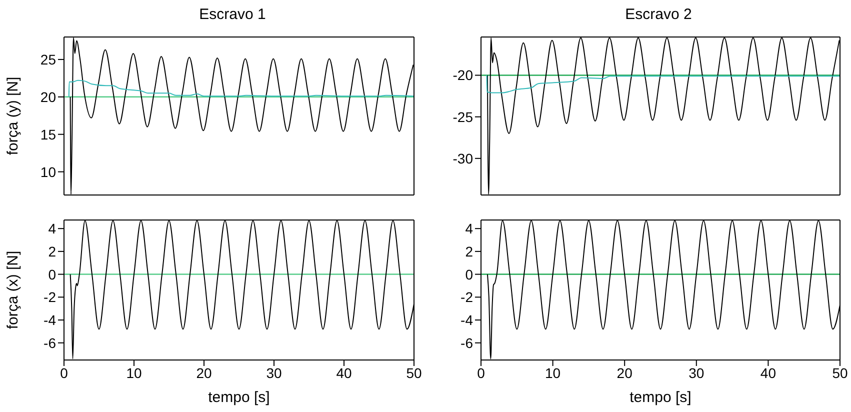 Image resolution: width=851 pixels, height=412 pixels. I want to click on y-tick-label: 25, so click(48, 59).